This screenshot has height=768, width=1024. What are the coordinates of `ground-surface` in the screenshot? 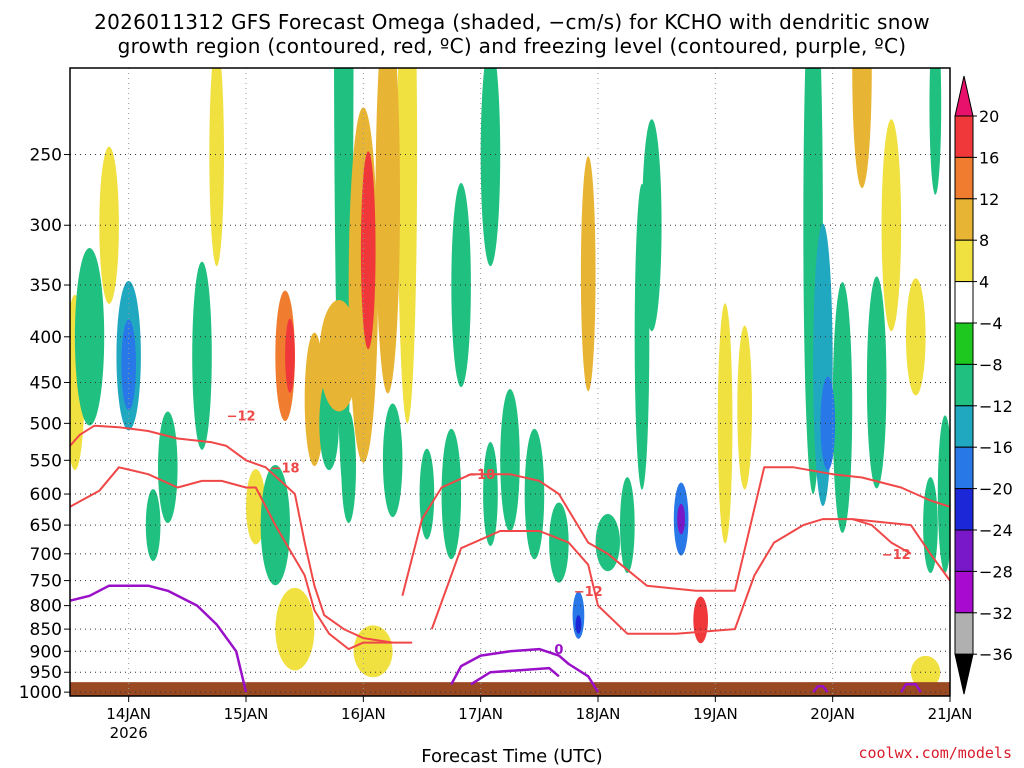 It's located at (510, 689).